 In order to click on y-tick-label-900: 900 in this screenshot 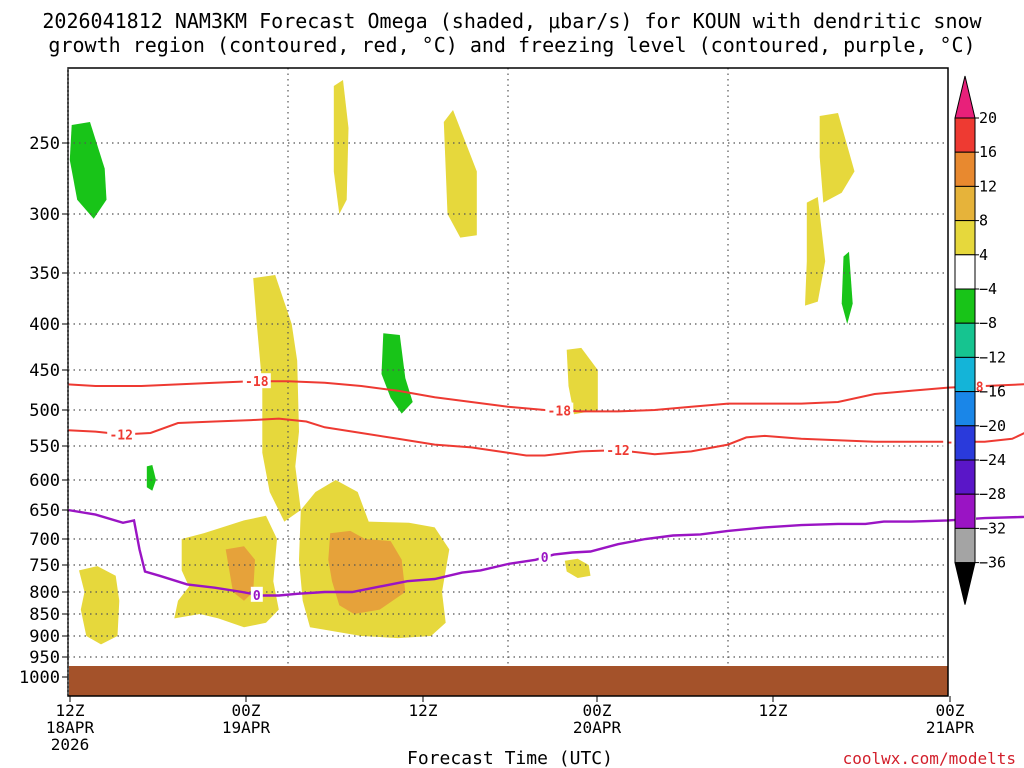, I will do `click(44, 637)`.